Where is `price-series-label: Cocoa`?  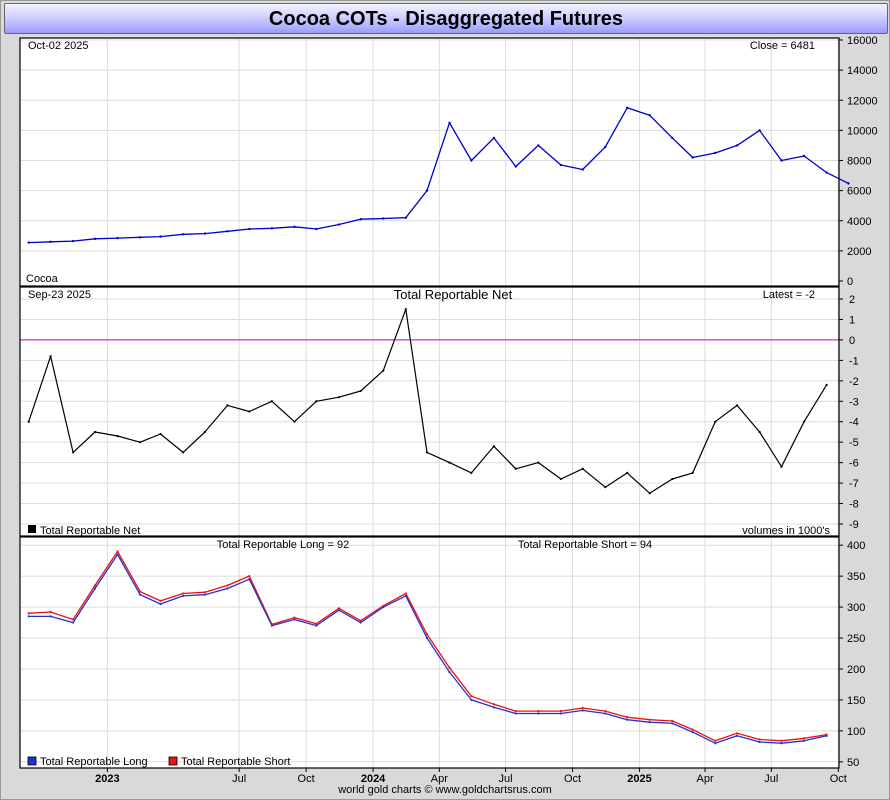
price-series-label: Cocoa is located at coordinates (42, 279).